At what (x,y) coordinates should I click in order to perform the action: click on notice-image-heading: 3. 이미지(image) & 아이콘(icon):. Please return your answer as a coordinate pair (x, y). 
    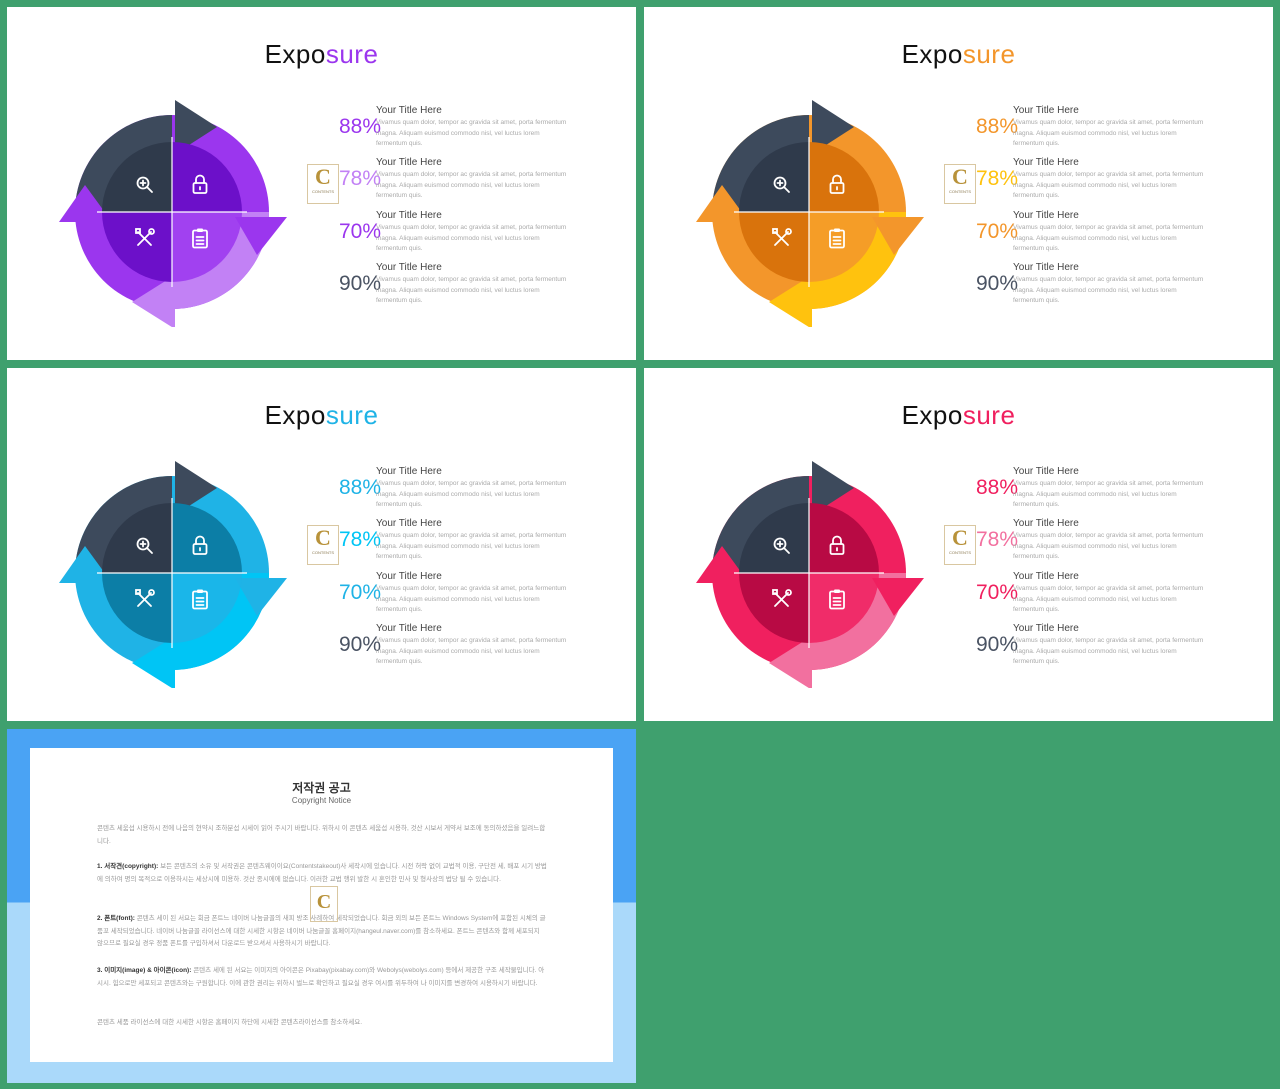
    Looking at the image, I should click on (144, 970).